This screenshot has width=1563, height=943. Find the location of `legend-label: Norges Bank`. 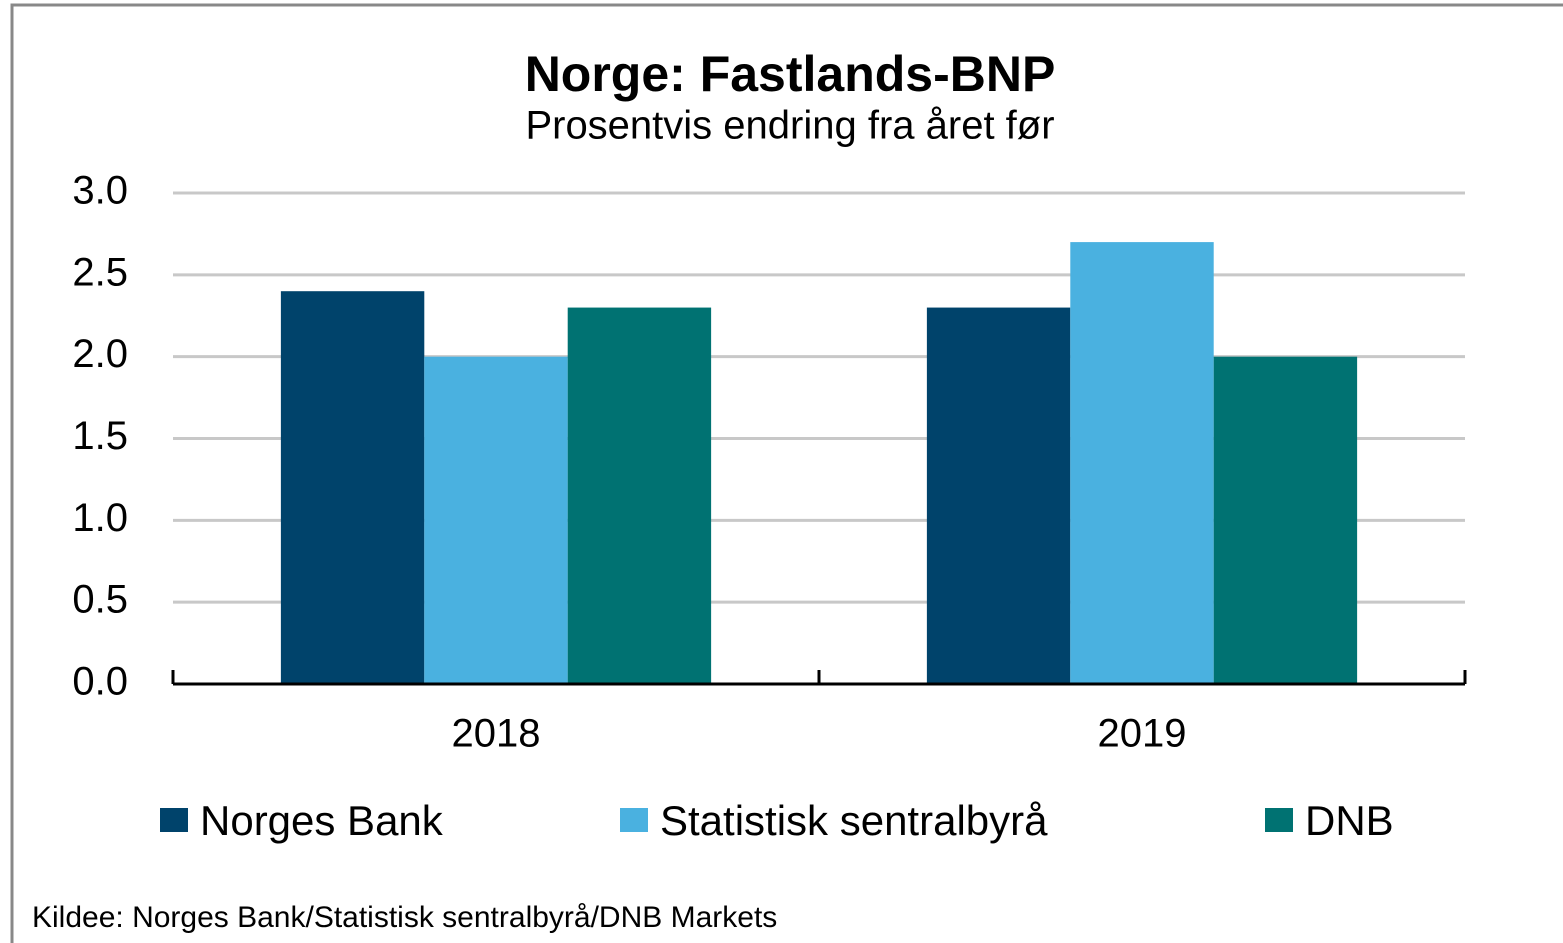

legend-label: Norges Bank is located at coordinates (322, 820).